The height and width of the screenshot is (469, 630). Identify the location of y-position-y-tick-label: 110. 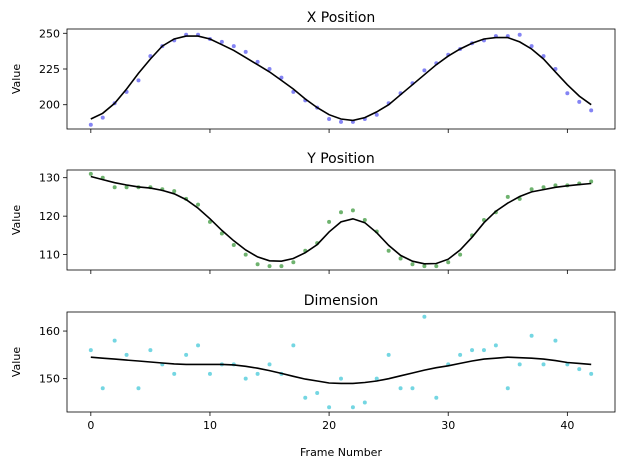
(49, 255).